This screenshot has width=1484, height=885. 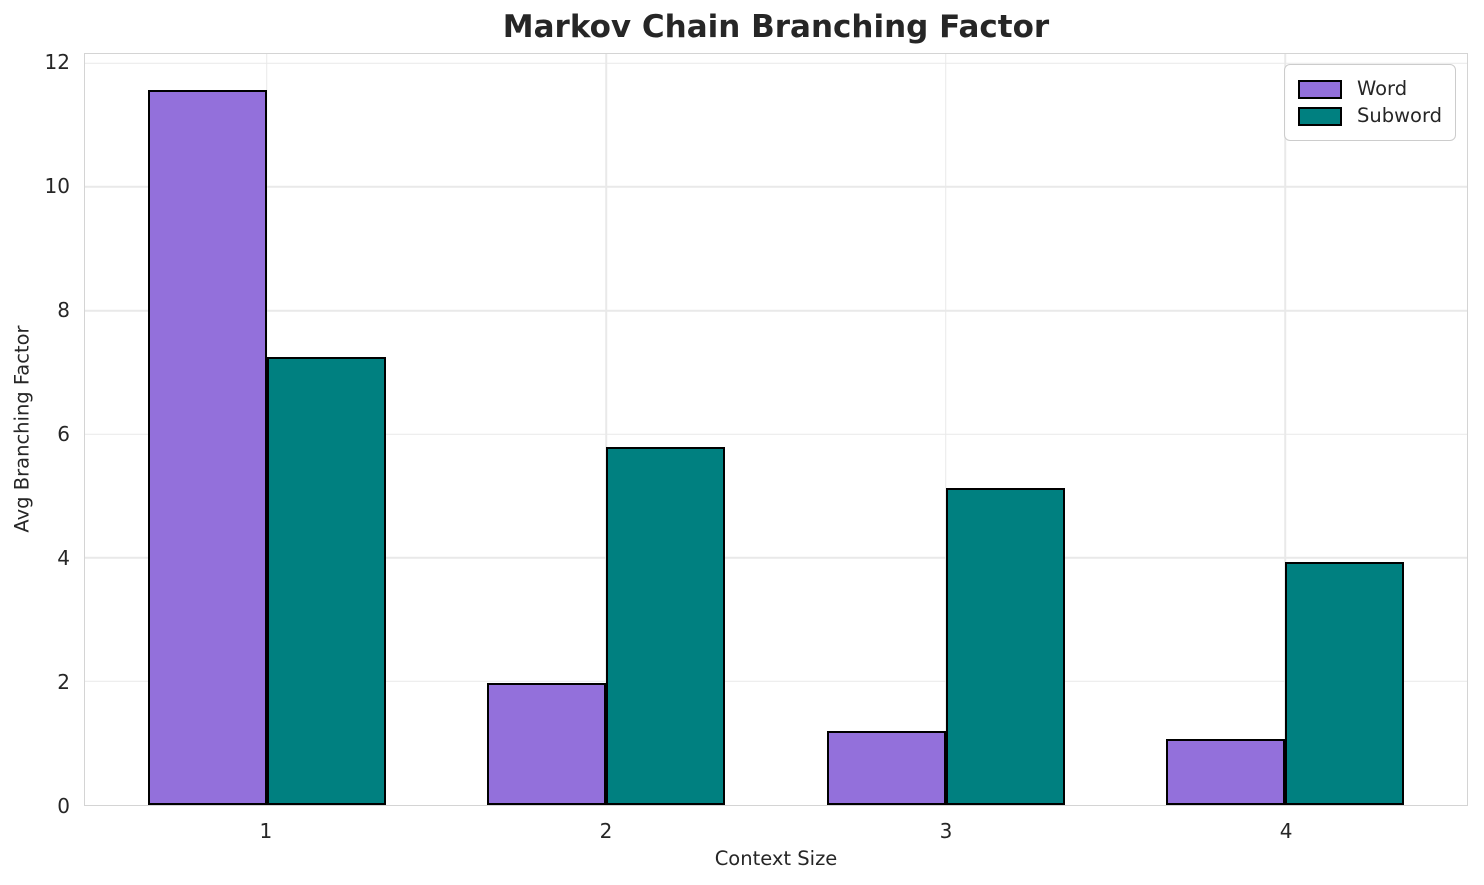 I want to click on x-tick-label: 2, so click(x=606, y=831).